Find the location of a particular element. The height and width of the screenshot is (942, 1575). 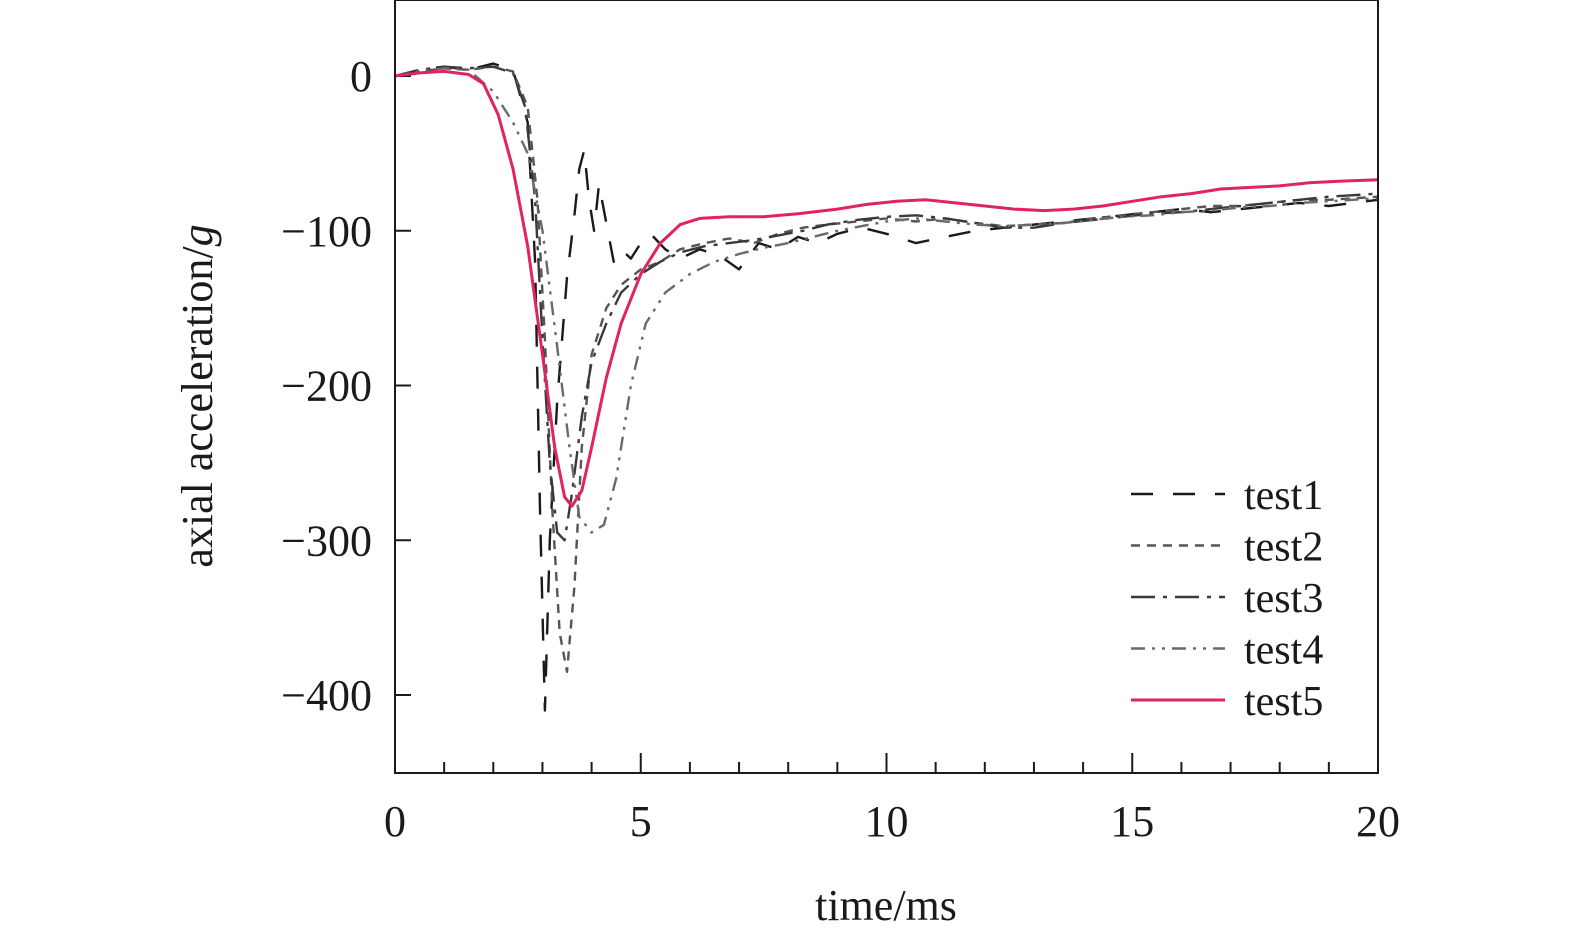

legend: test1 test2 test3 test4 test5 is located at coordinates (1227, 599).